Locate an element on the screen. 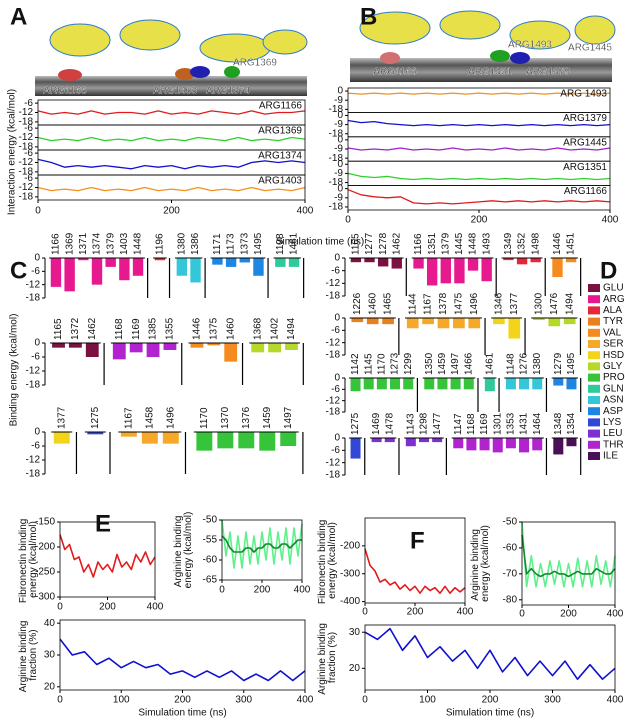 Image resolution: width=625 pixels, height=725 pixels. legend-label: PRO is located at coordinates (614, 377).